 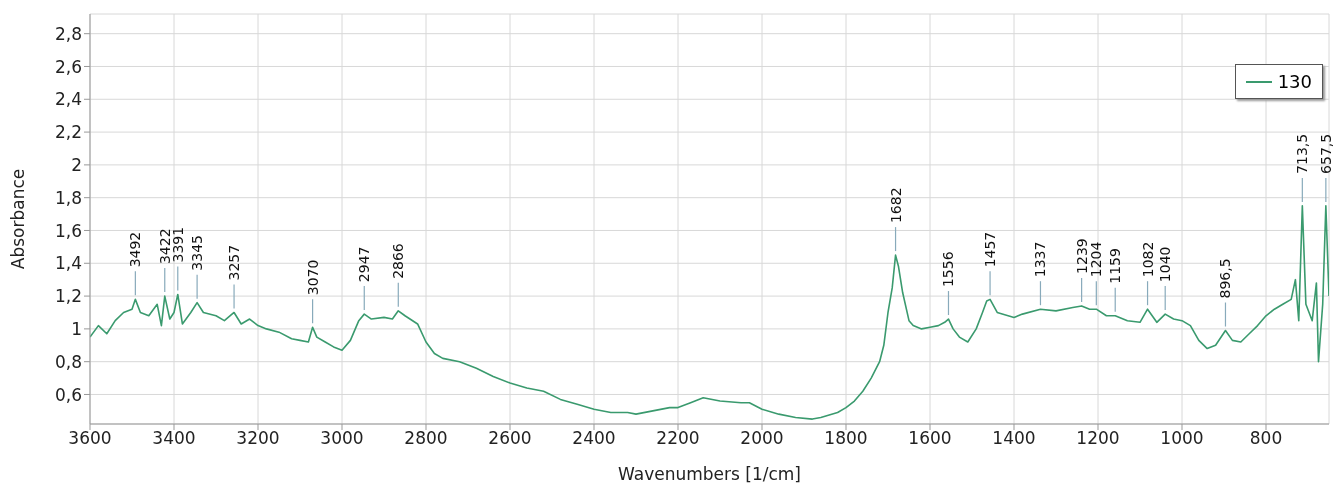 What do you see at coordinates (68, 197) in the screenshot?
I see `y-tick-label: 1,8` at bounding box center [68, 197].